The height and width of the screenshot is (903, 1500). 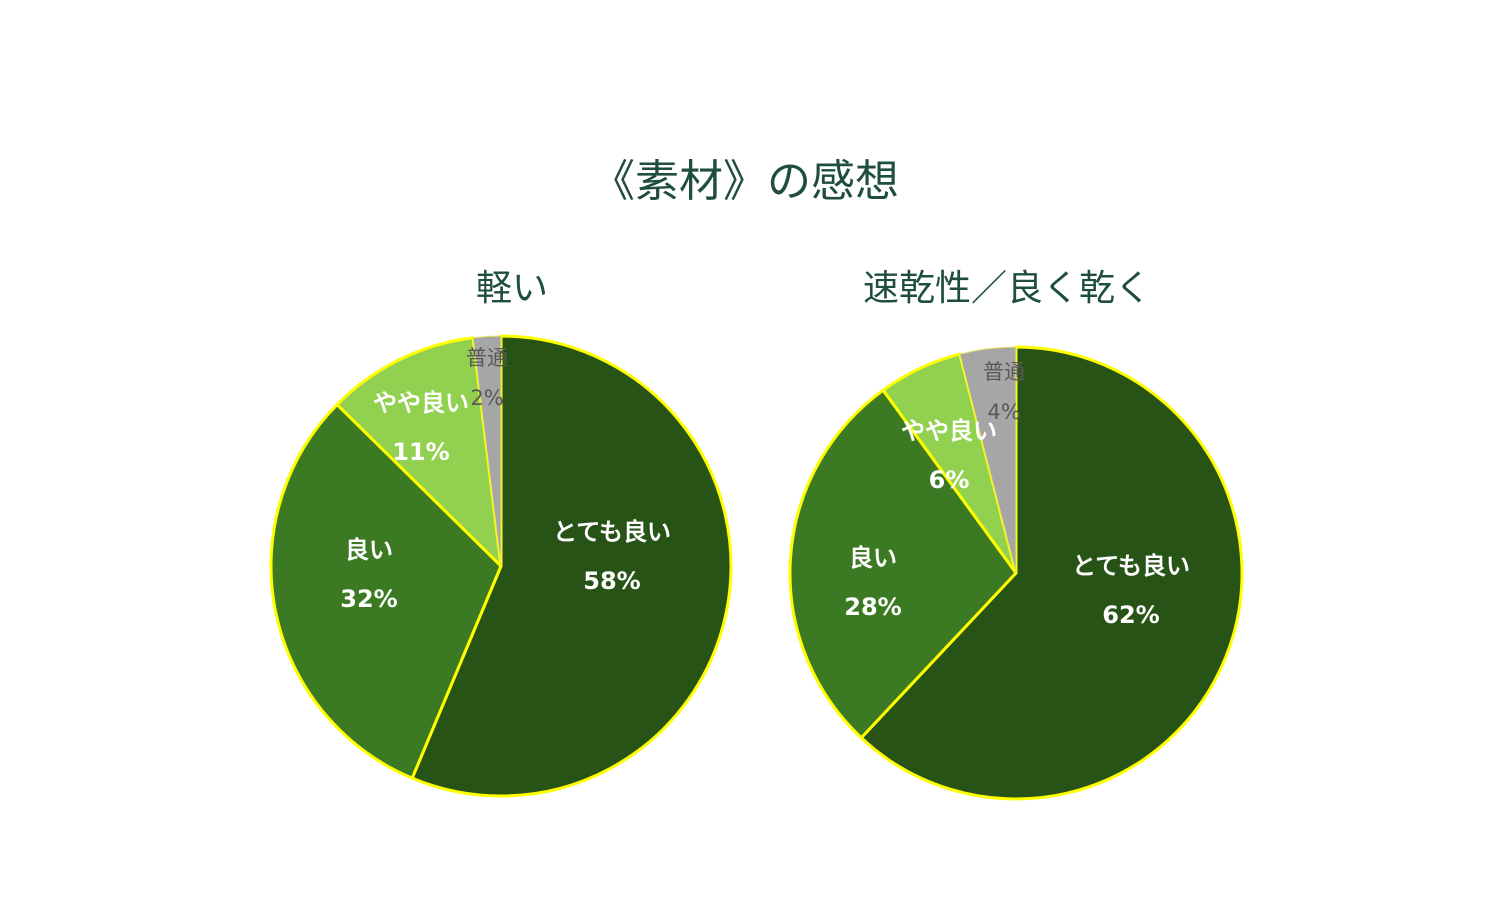 What do you see at coordinates (1007, 288) in the screenshot?
I see `pie-2-subtitle: 速乾性／良く乾く` at bounding box center [1007, 288].